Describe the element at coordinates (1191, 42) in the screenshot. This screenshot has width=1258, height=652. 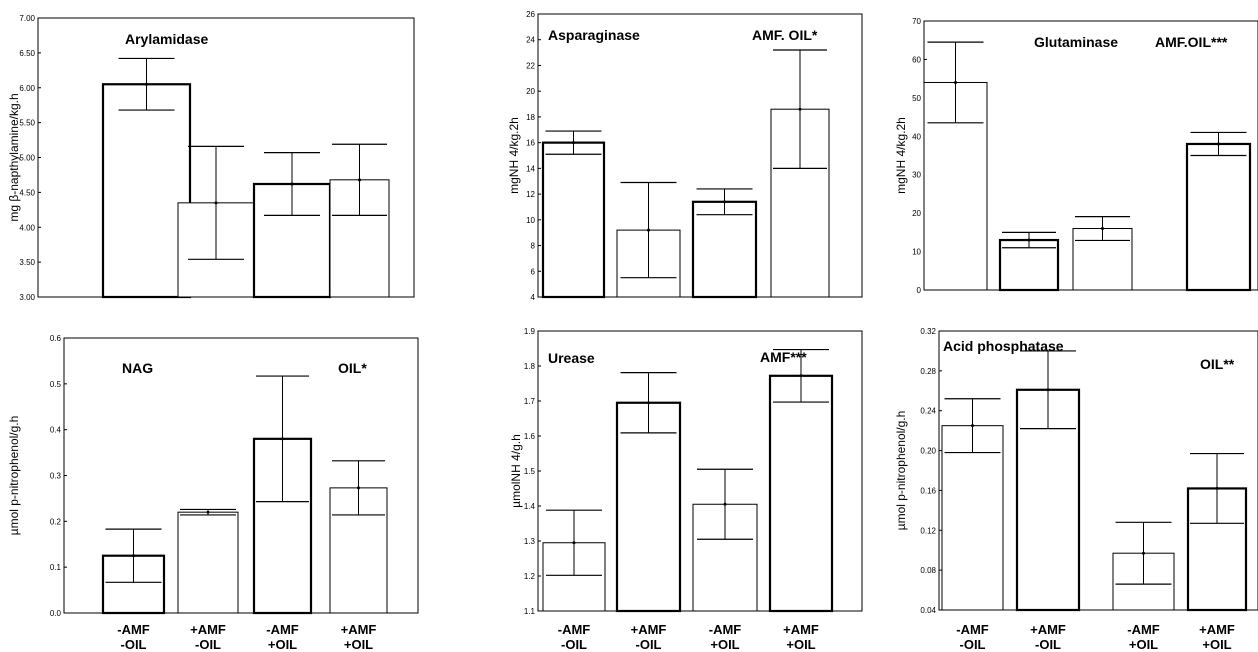
I see `significance-annotation: AMF.OIL***` at that location.